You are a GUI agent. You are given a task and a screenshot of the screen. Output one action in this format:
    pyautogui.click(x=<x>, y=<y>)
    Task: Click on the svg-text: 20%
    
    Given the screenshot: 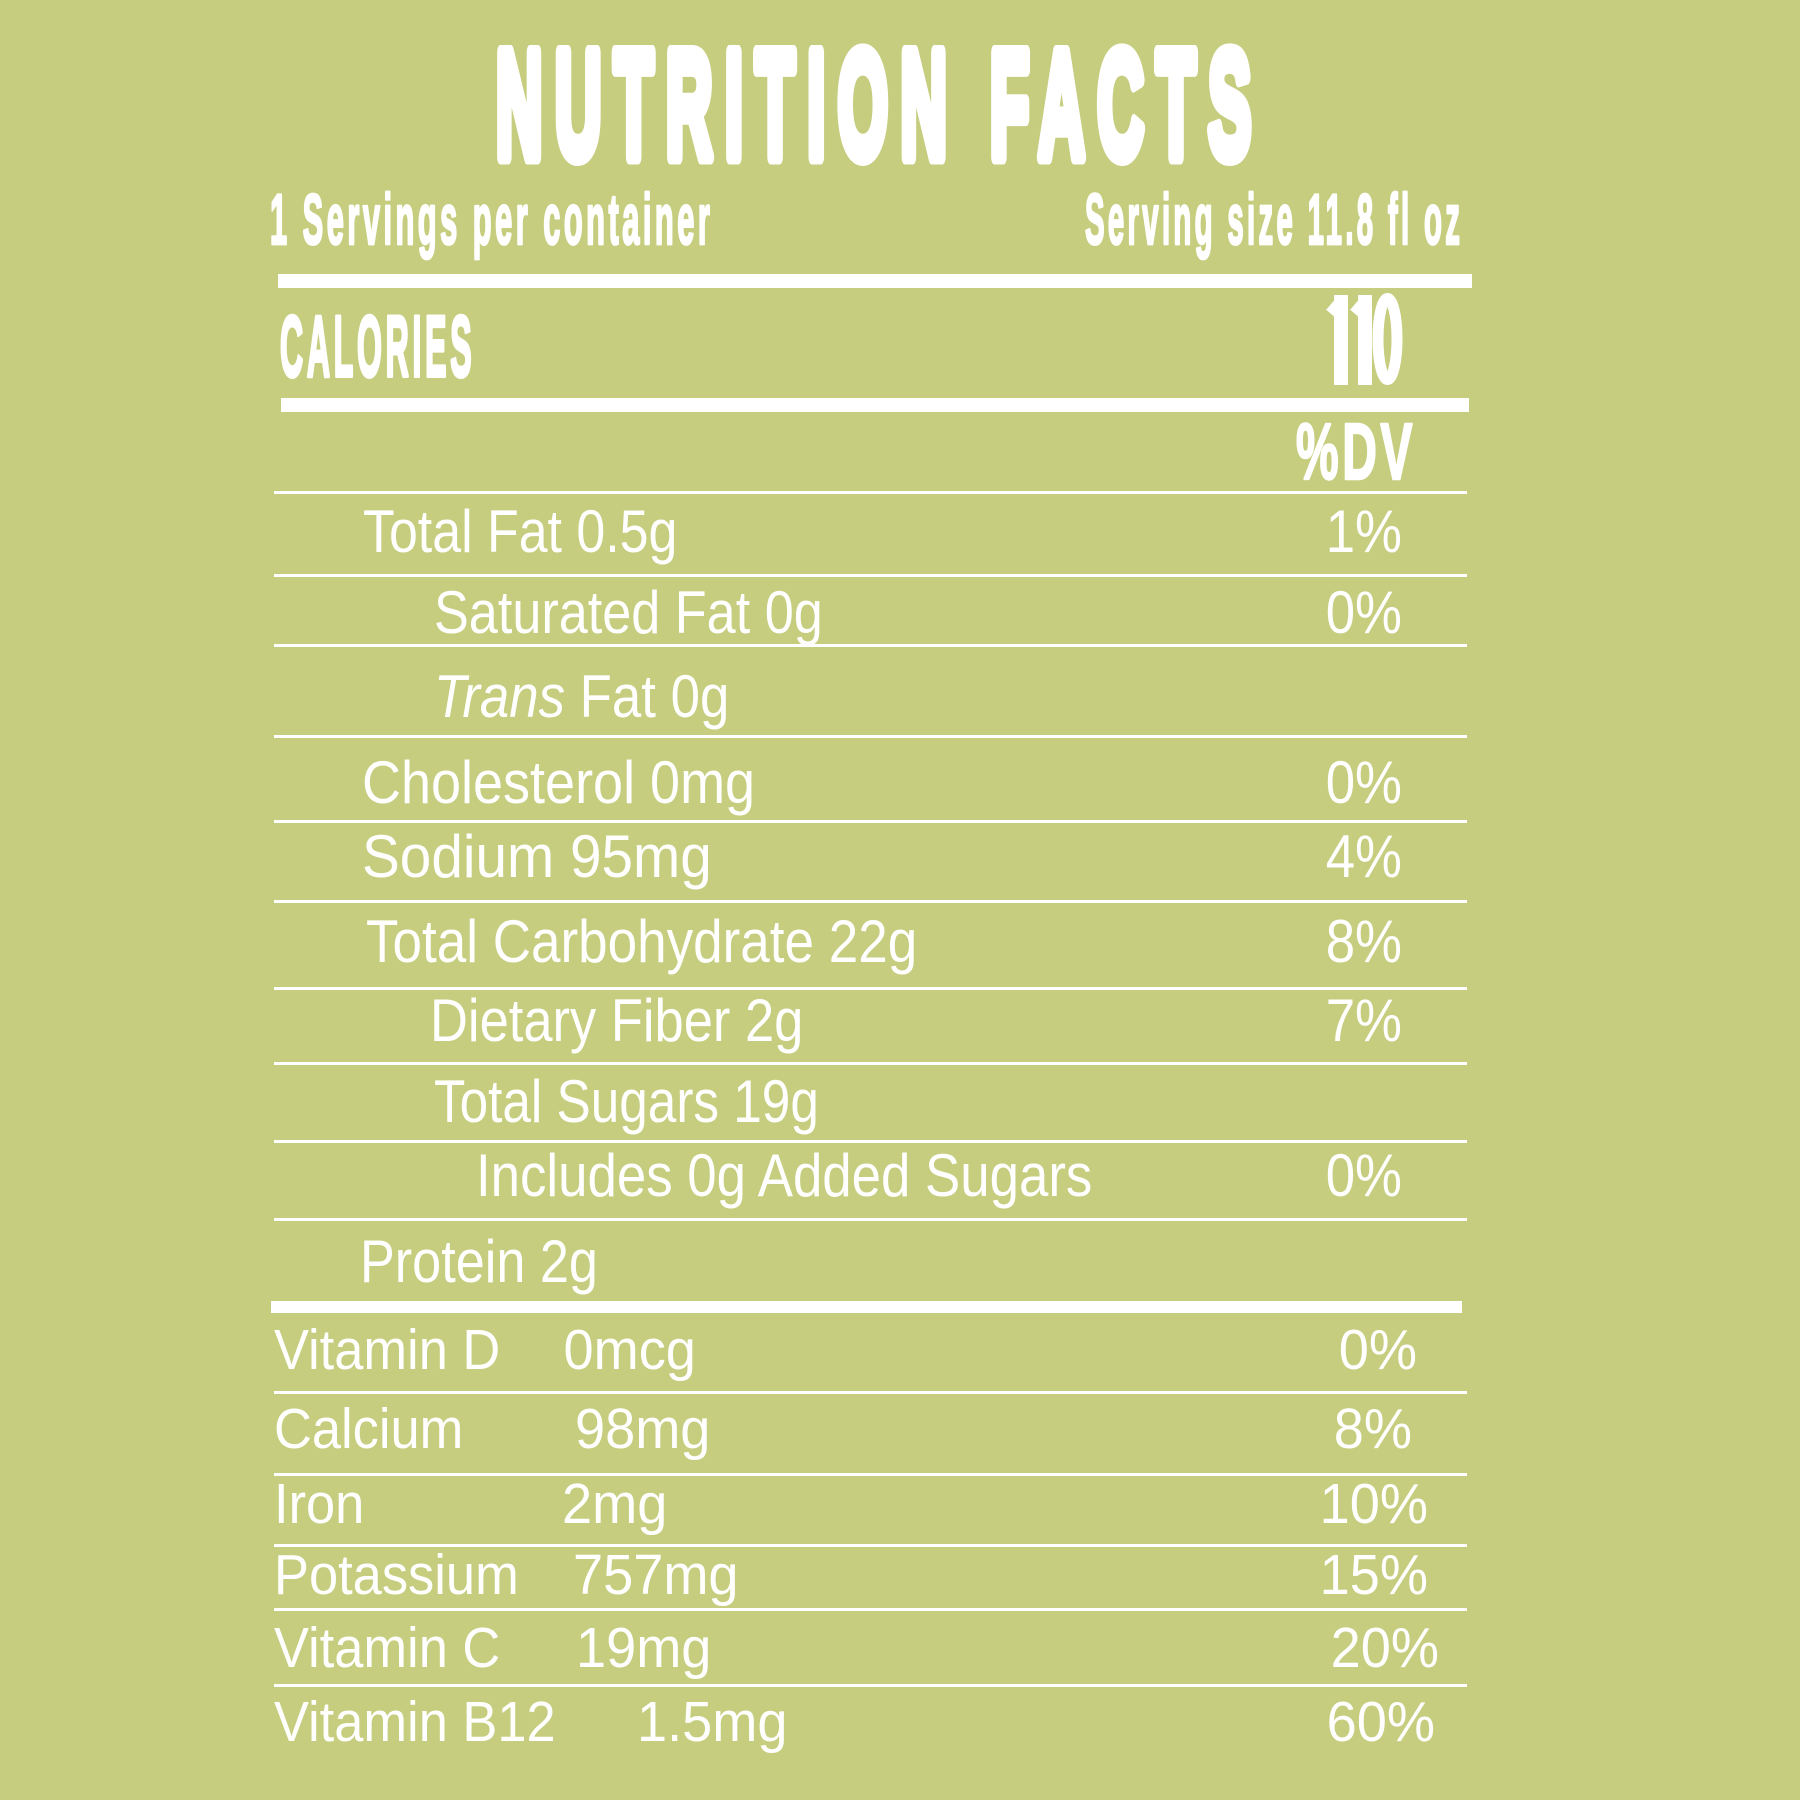 What is the action you would take?
    pyautogui.click(x=1385, y=1648)
    